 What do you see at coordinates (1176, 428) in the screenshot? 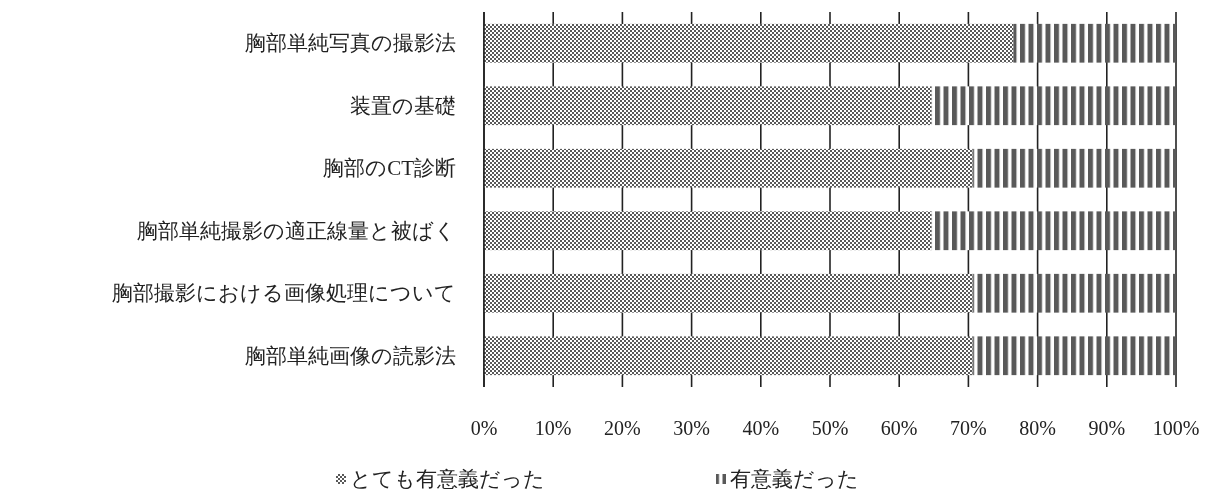
I see `x-tick-label: 100%` at bounding box center [1176, 428].